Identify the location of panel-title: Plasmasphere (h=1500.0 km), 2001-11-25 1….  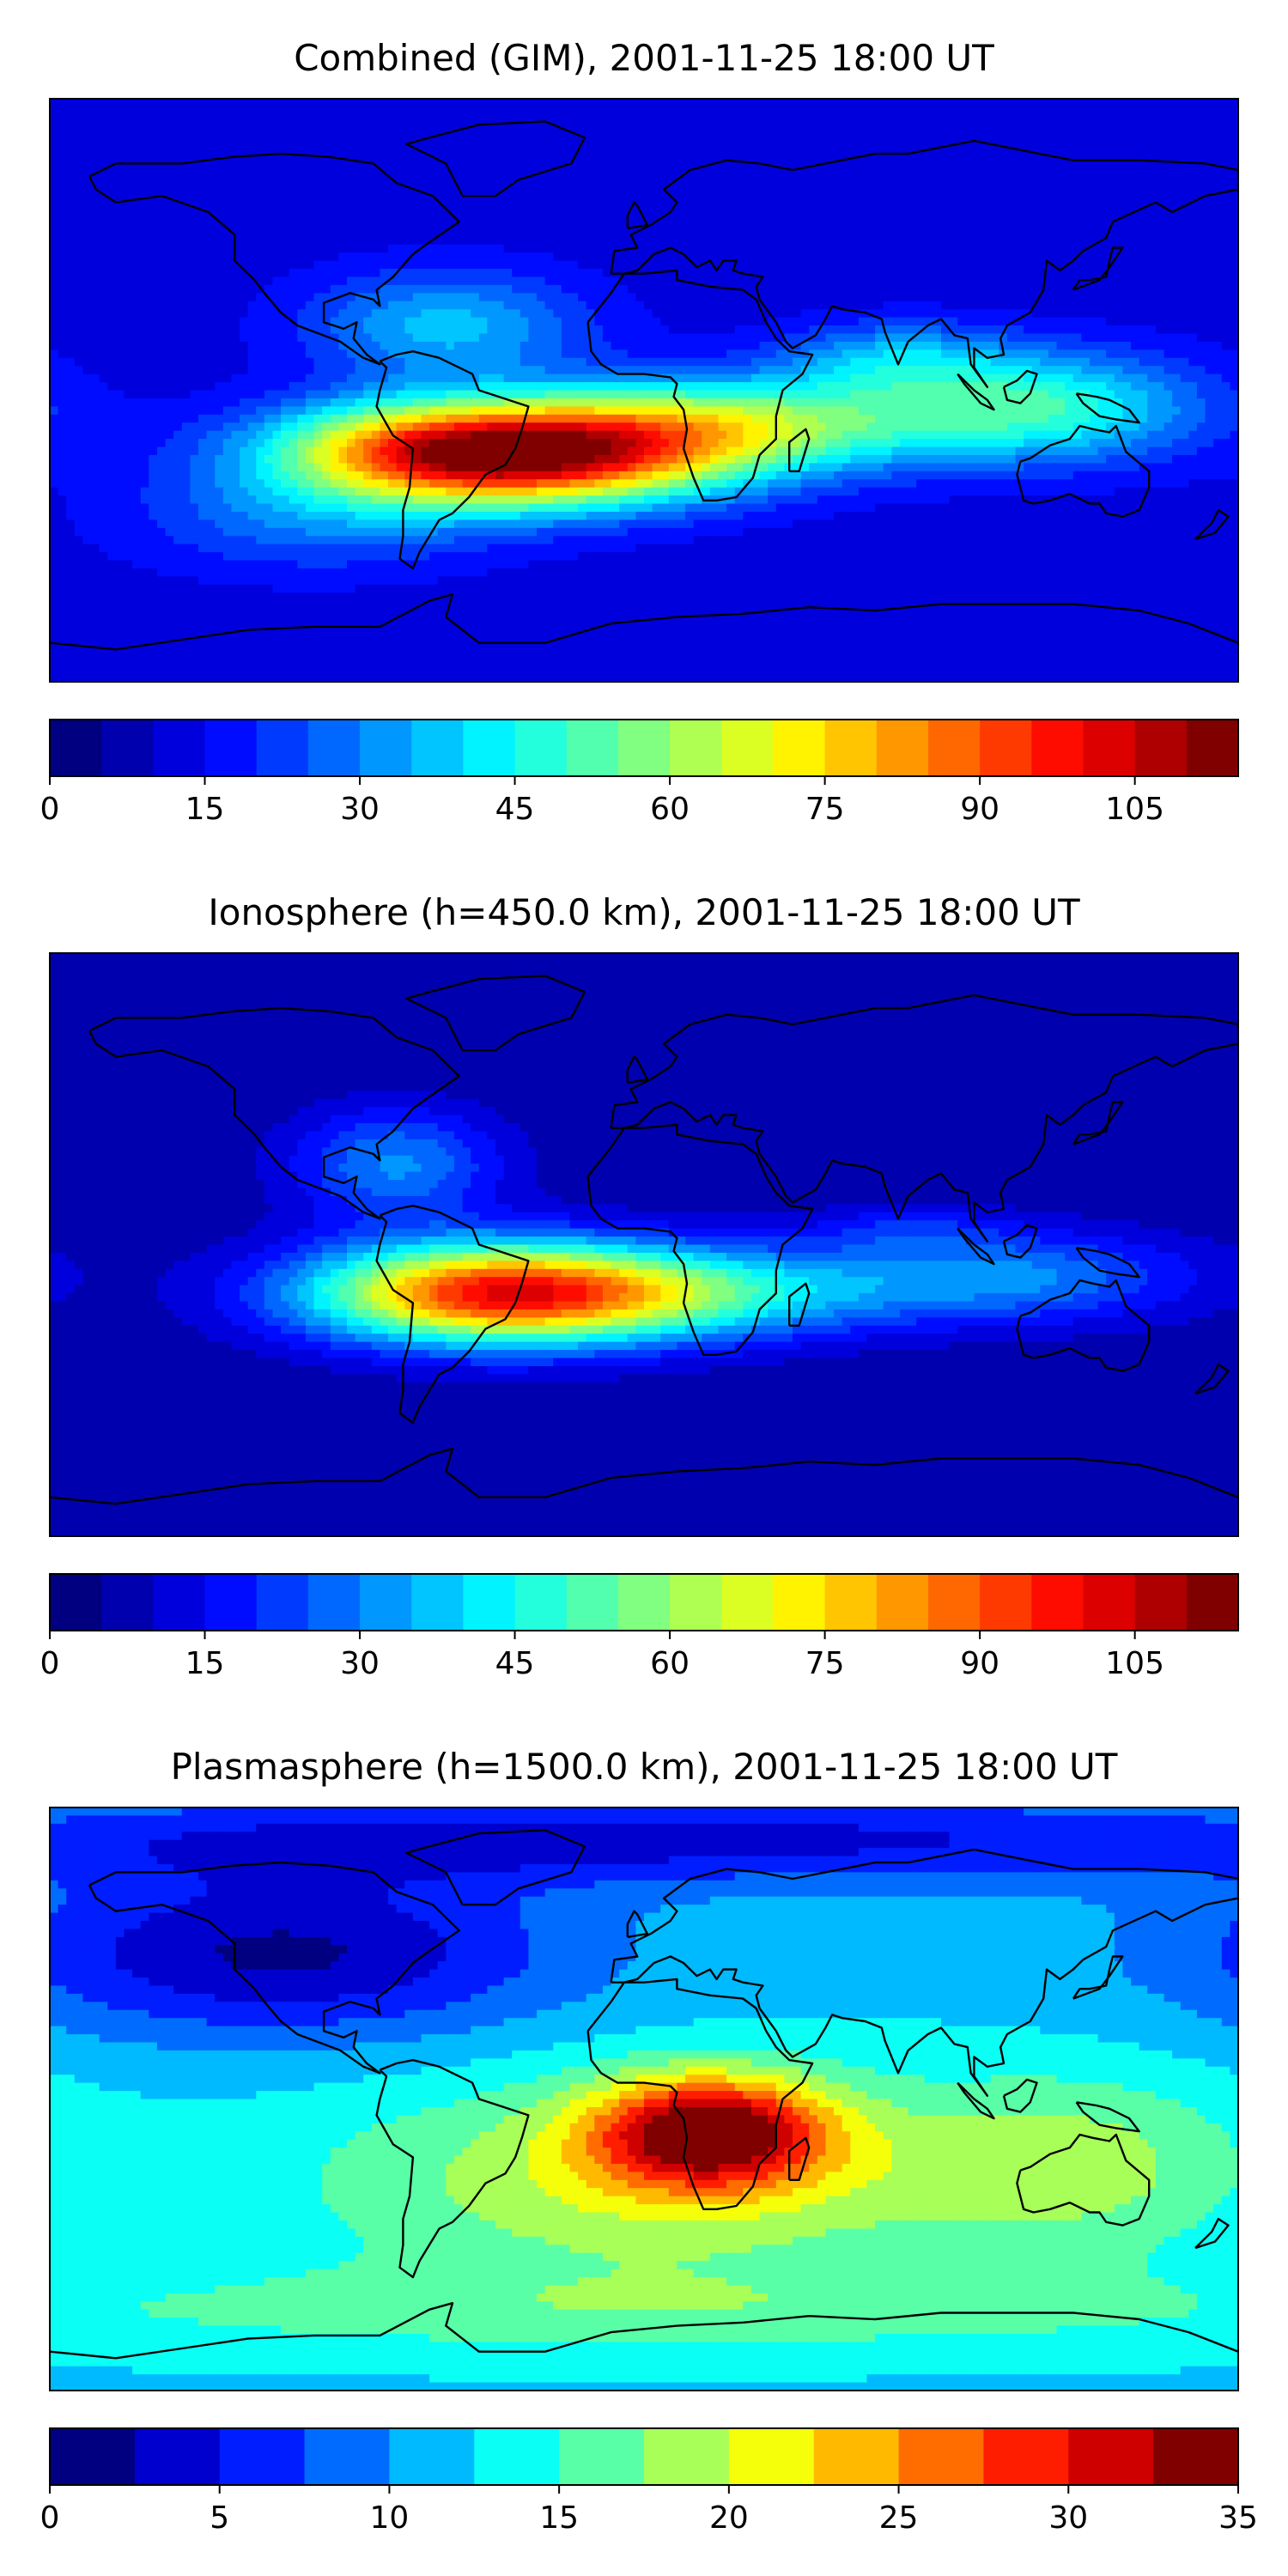
(644, 1767).